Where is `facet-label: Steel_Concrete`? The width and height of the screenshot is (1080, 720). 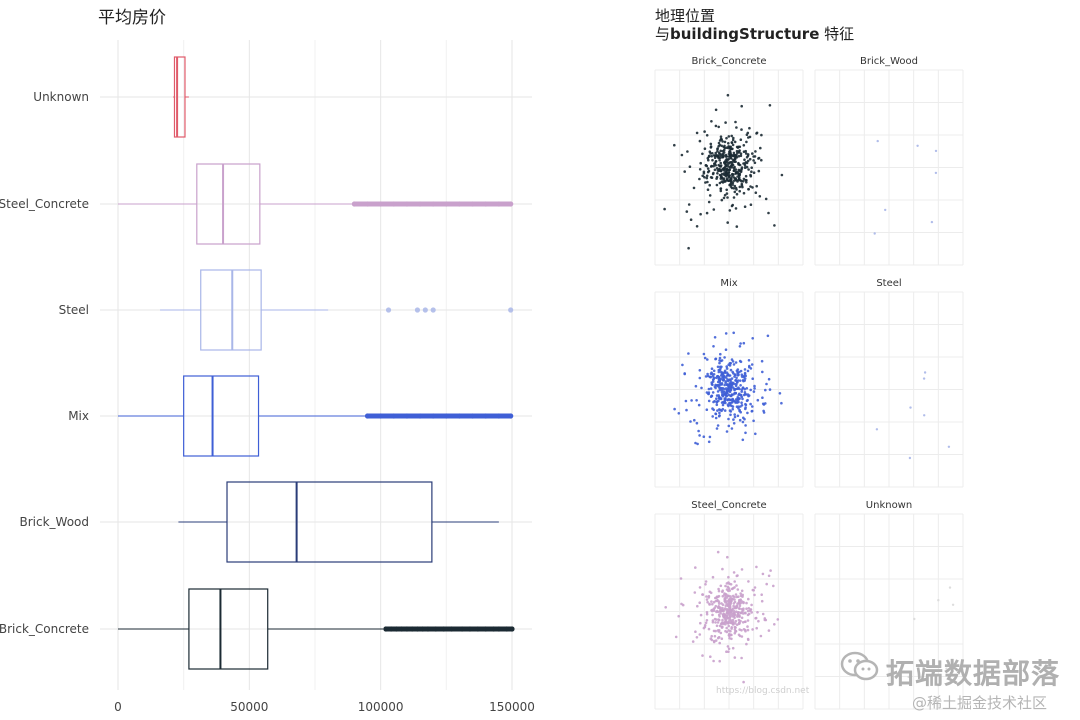
facet-label: Steel_Concrete is located at coordinates (728, 505).